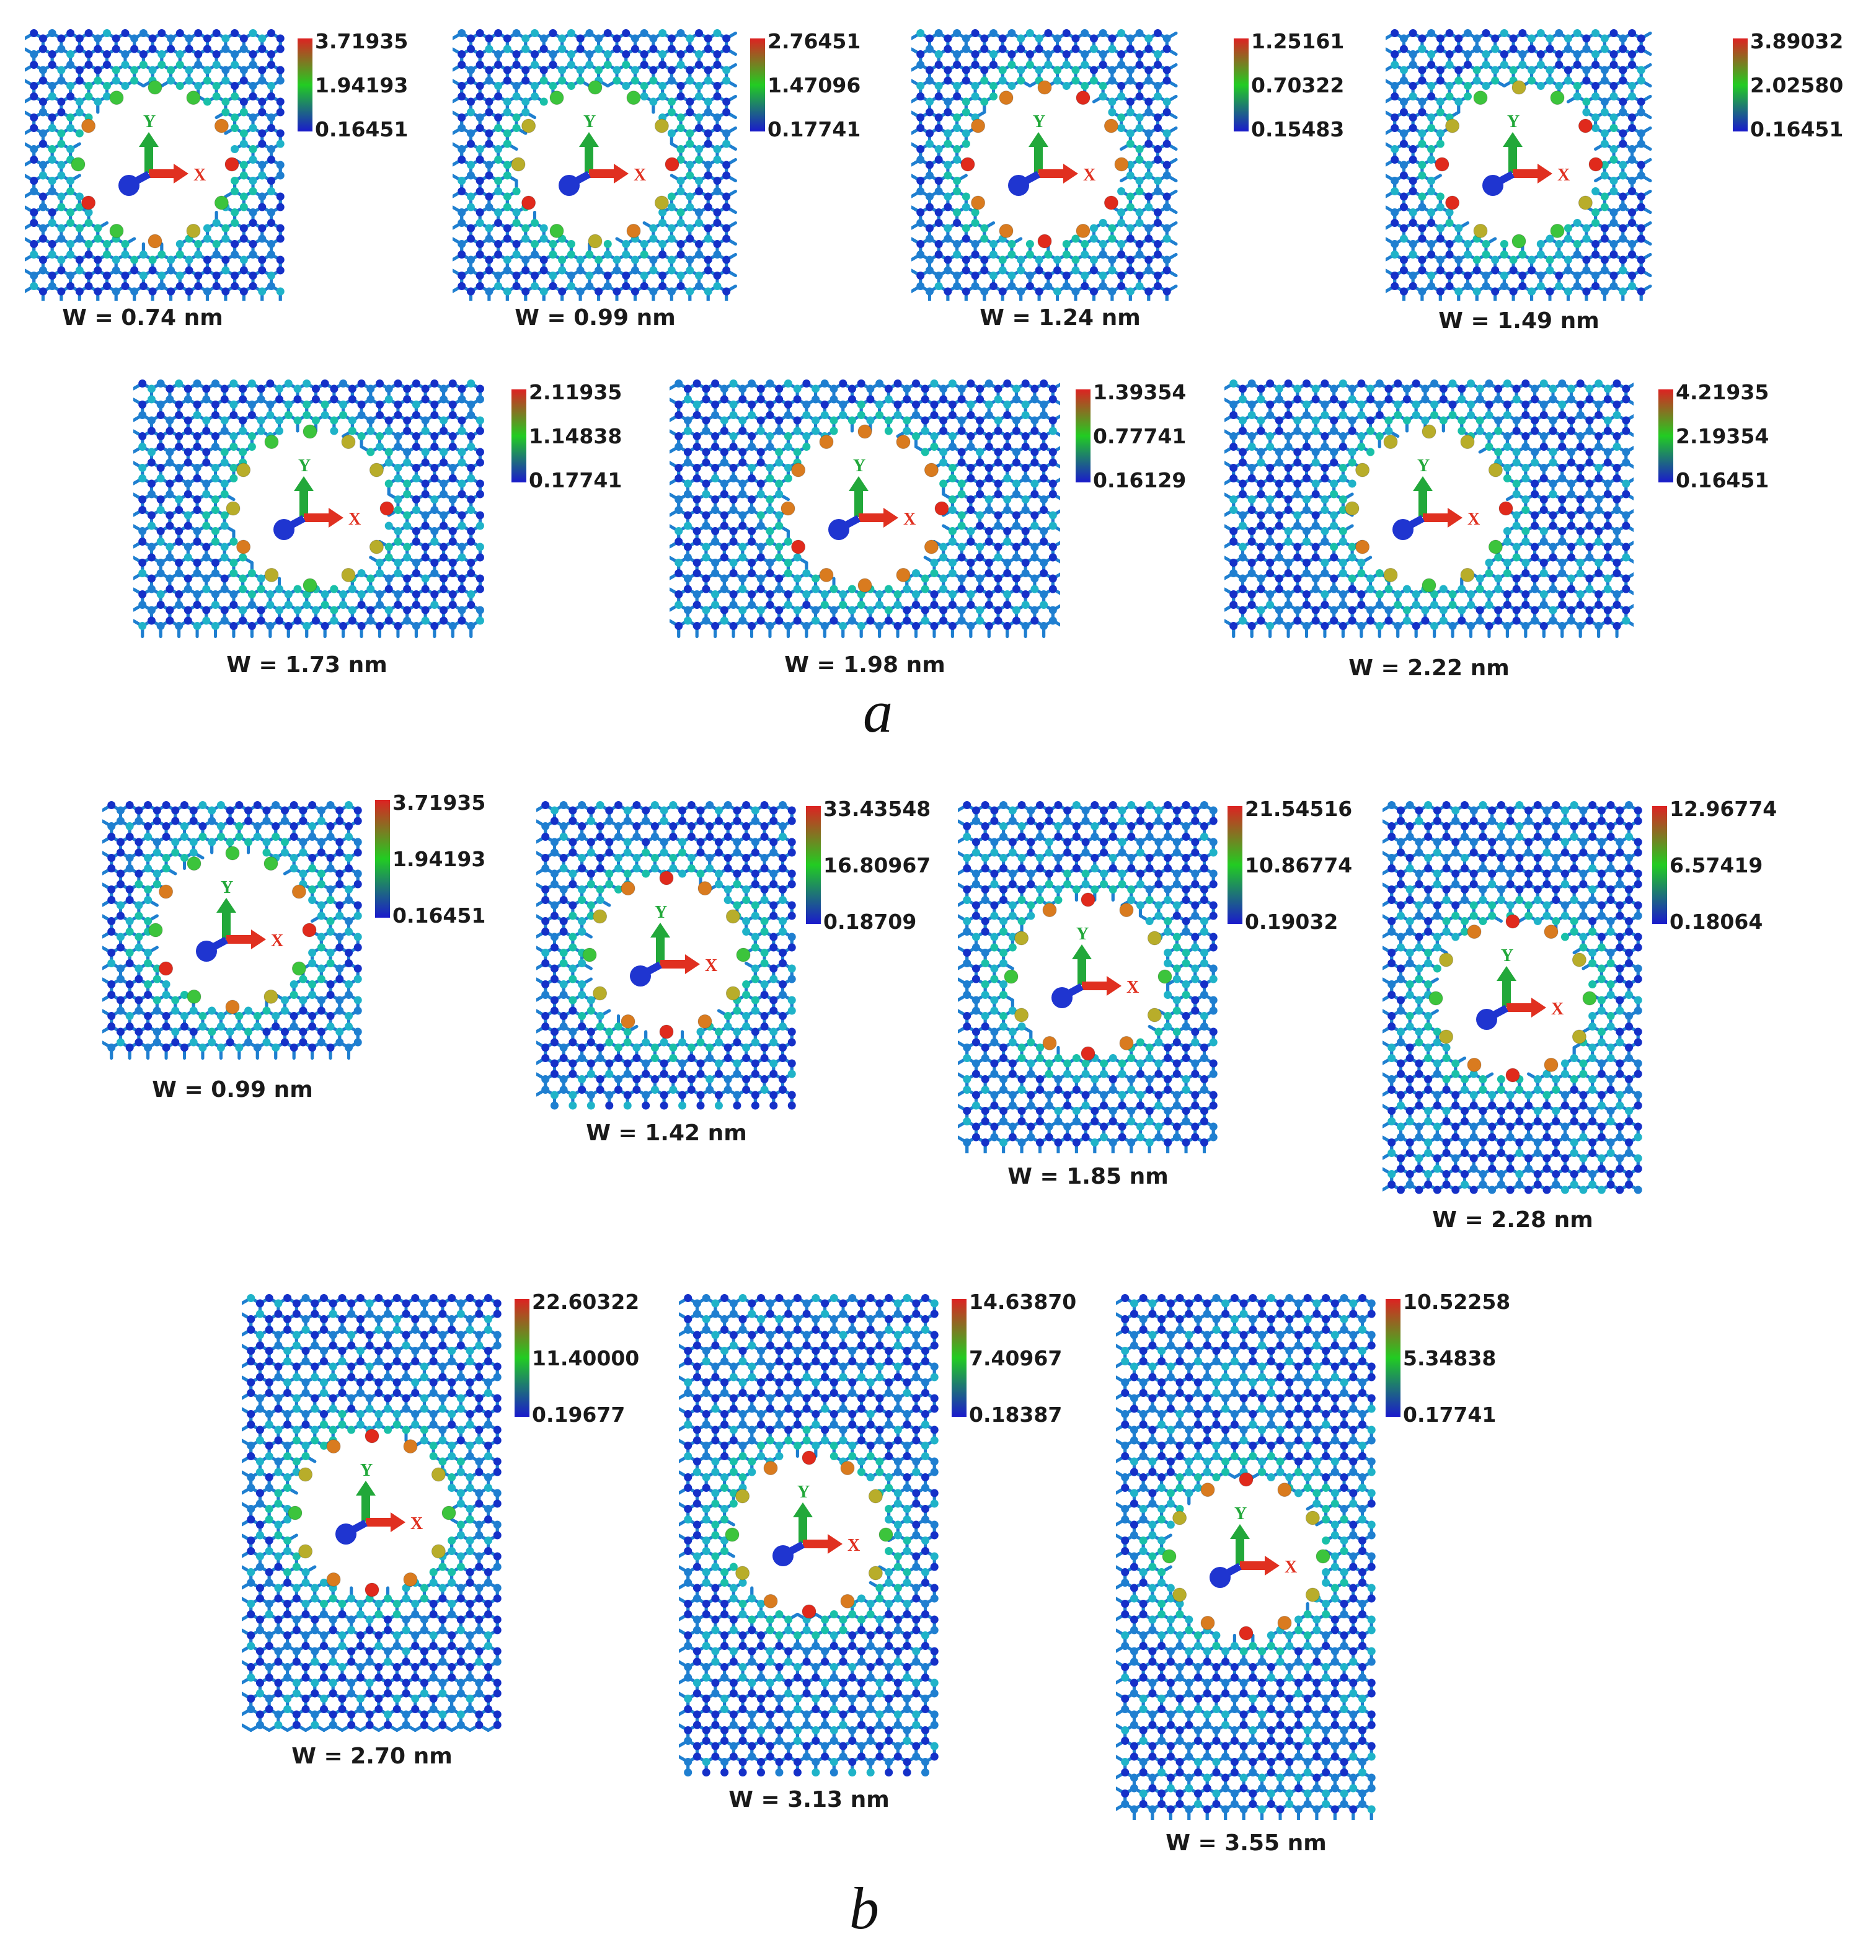 This screenshot has width=1876, height=1960. Describe the element at coordinates (1723, 436) in the screenshot. I see `colorbar-mid-label: 2.19354` at that location.